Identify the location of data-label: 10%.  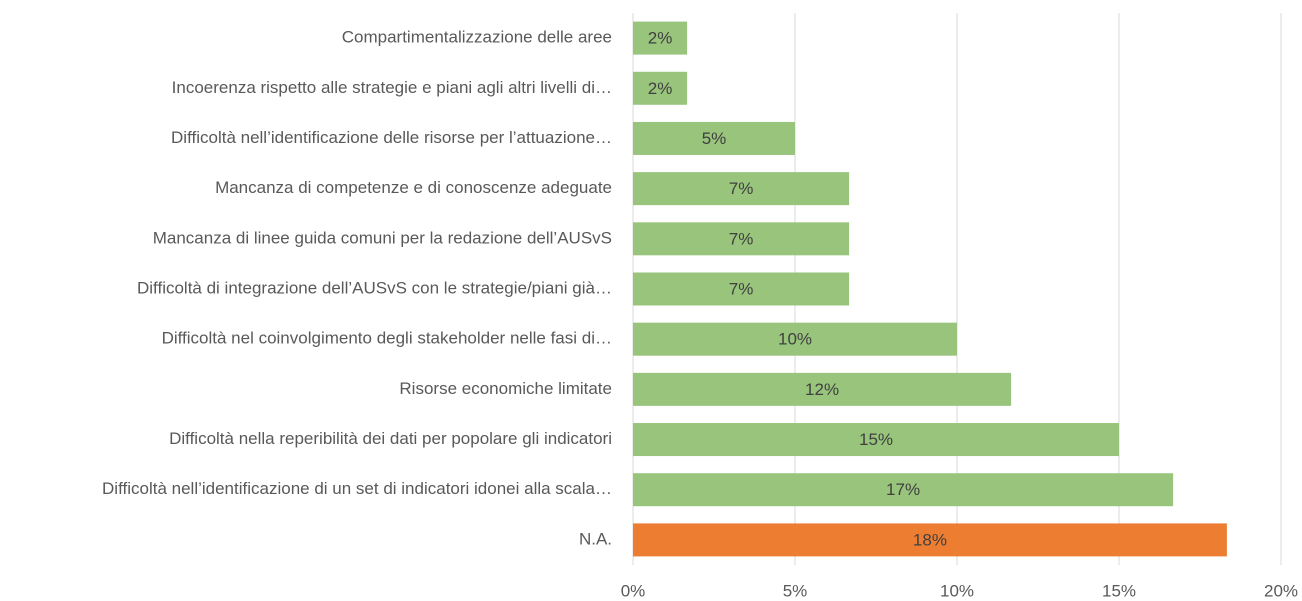
(795, 339).